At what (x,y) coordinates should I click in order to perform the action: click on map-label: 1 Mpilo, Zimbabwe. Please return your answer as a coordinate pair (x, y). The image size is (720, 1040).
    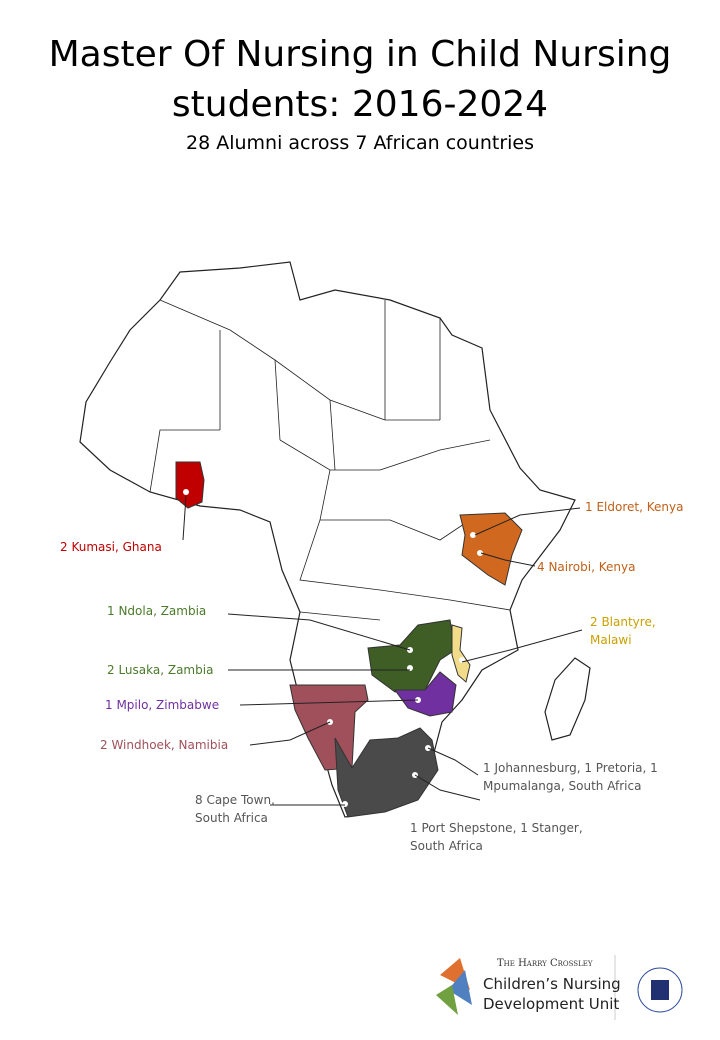
    Looking at the image, I should click on (162, 705).